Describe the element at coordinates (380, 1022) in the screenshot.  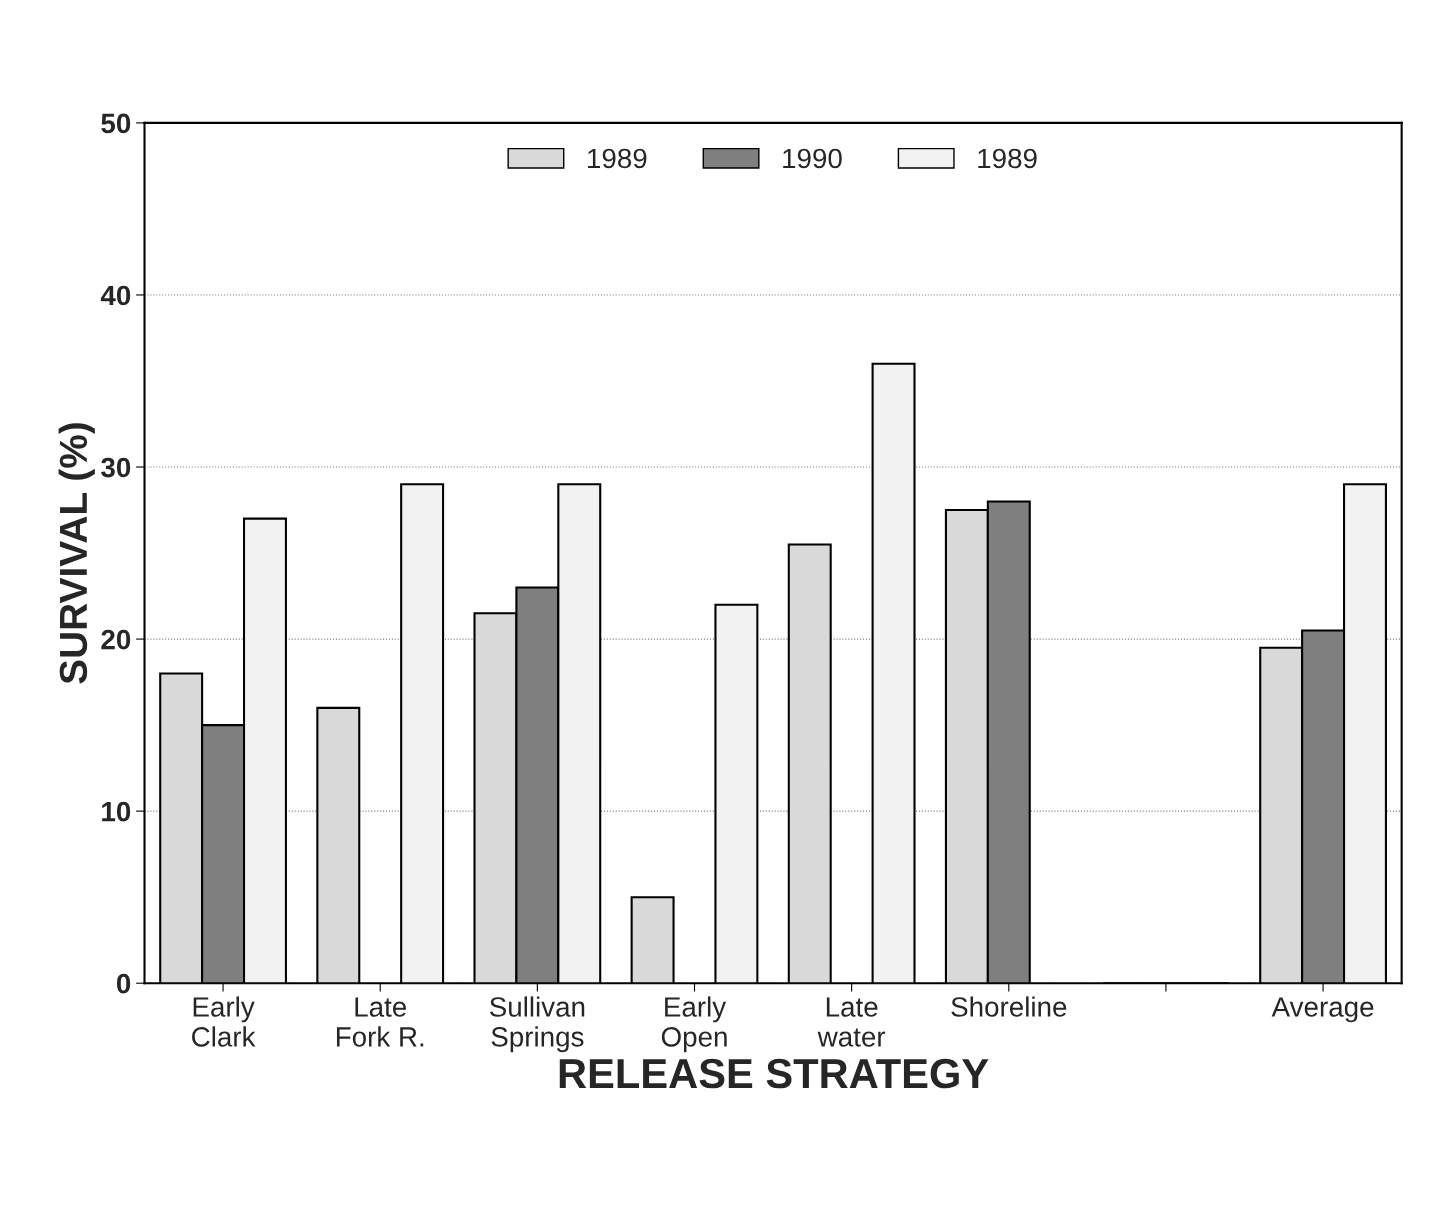
I see `x-tick-label: Late Fork R.` at that location.